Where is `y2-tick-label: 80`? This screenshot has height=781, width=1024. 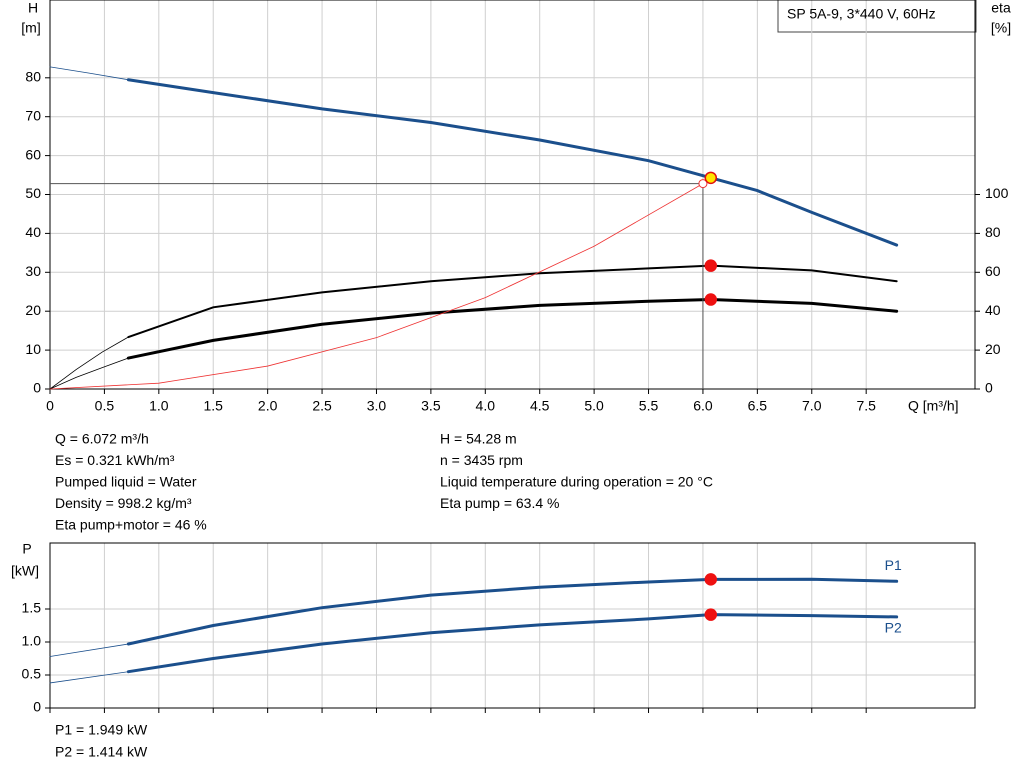
y2-tick-label: 80 is located at coordinates (993, 232).